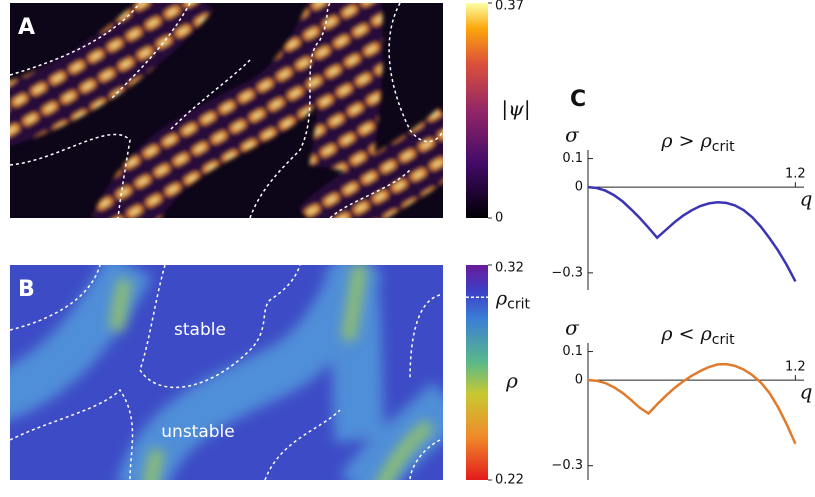 Image resolution: width=815 pixels, height=497 pixels. Describe the element at coordinates (200, 330) in the screenshot. I see `annotation: stable` at that location.